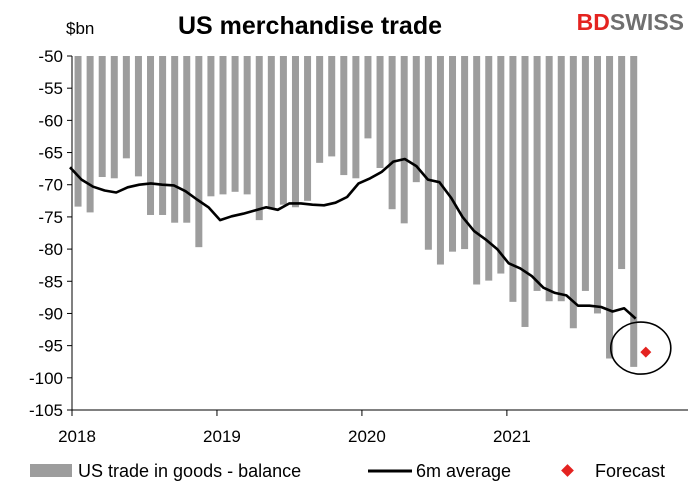 Image resolution: width=700 pixels, height=500 pixels. What do you see at coordinates (646, 352) in the screenshot?
I see `forecast-point` at bounding box center [646, 352].